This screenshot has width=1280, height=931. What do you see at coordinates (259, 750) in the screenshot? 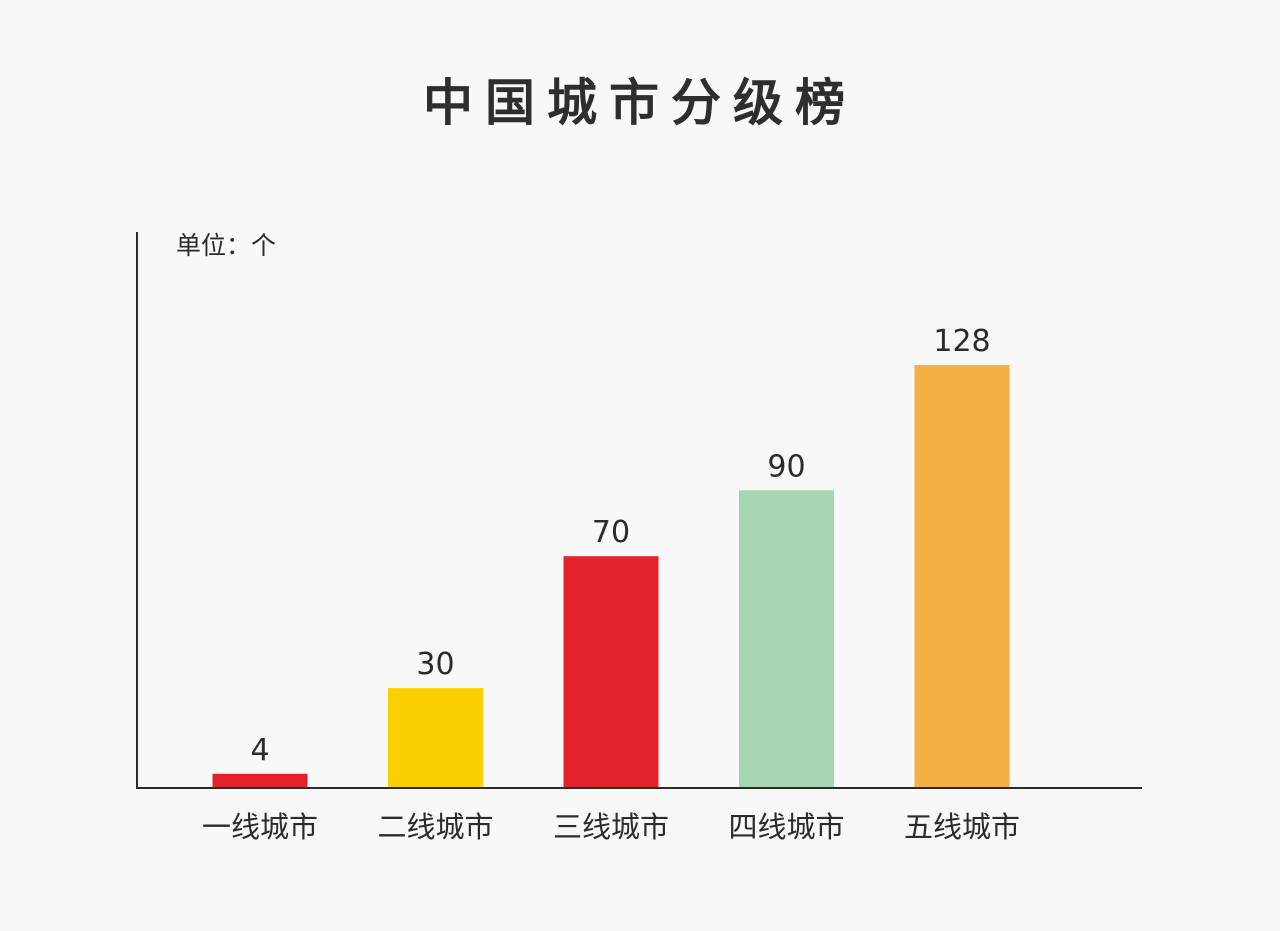
I see `value-label-1: 4` at bounding box center [259, 750].